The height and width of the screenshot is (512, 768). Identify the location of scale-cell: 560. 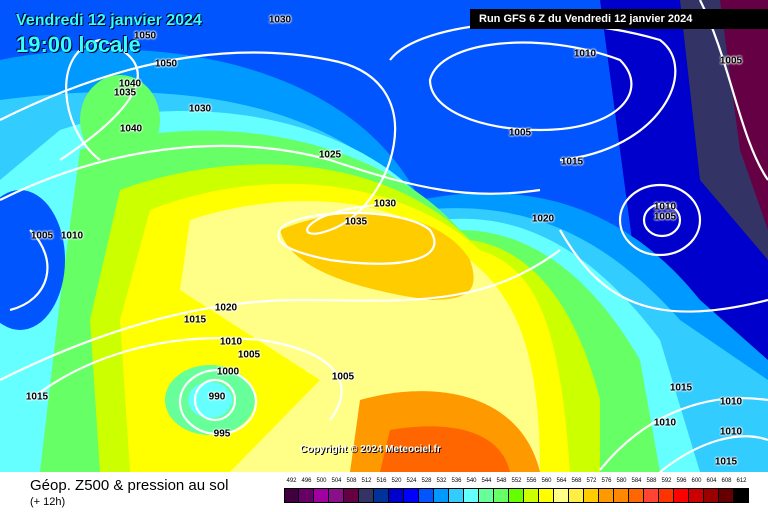
(546, 490).